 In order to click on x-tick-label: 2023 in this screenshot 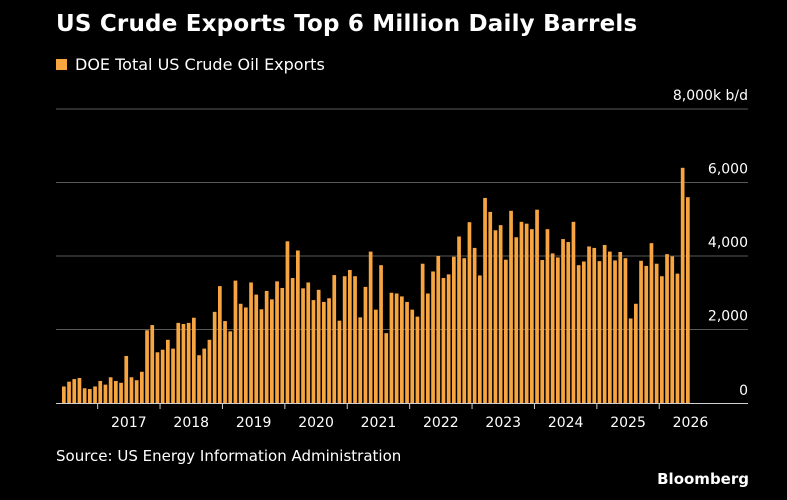, I will do `click(503, 423)`.